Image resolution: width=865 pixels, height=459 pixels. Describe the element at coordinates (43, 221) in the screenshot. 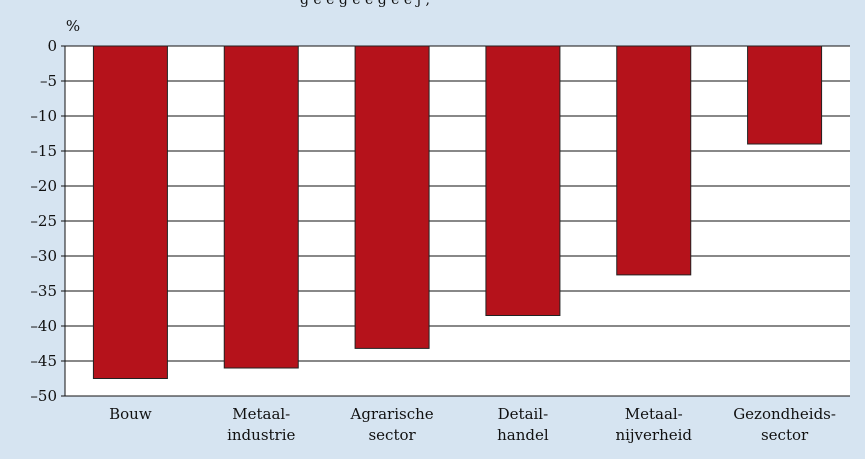

I see `y-tick-label: –25` at that location.